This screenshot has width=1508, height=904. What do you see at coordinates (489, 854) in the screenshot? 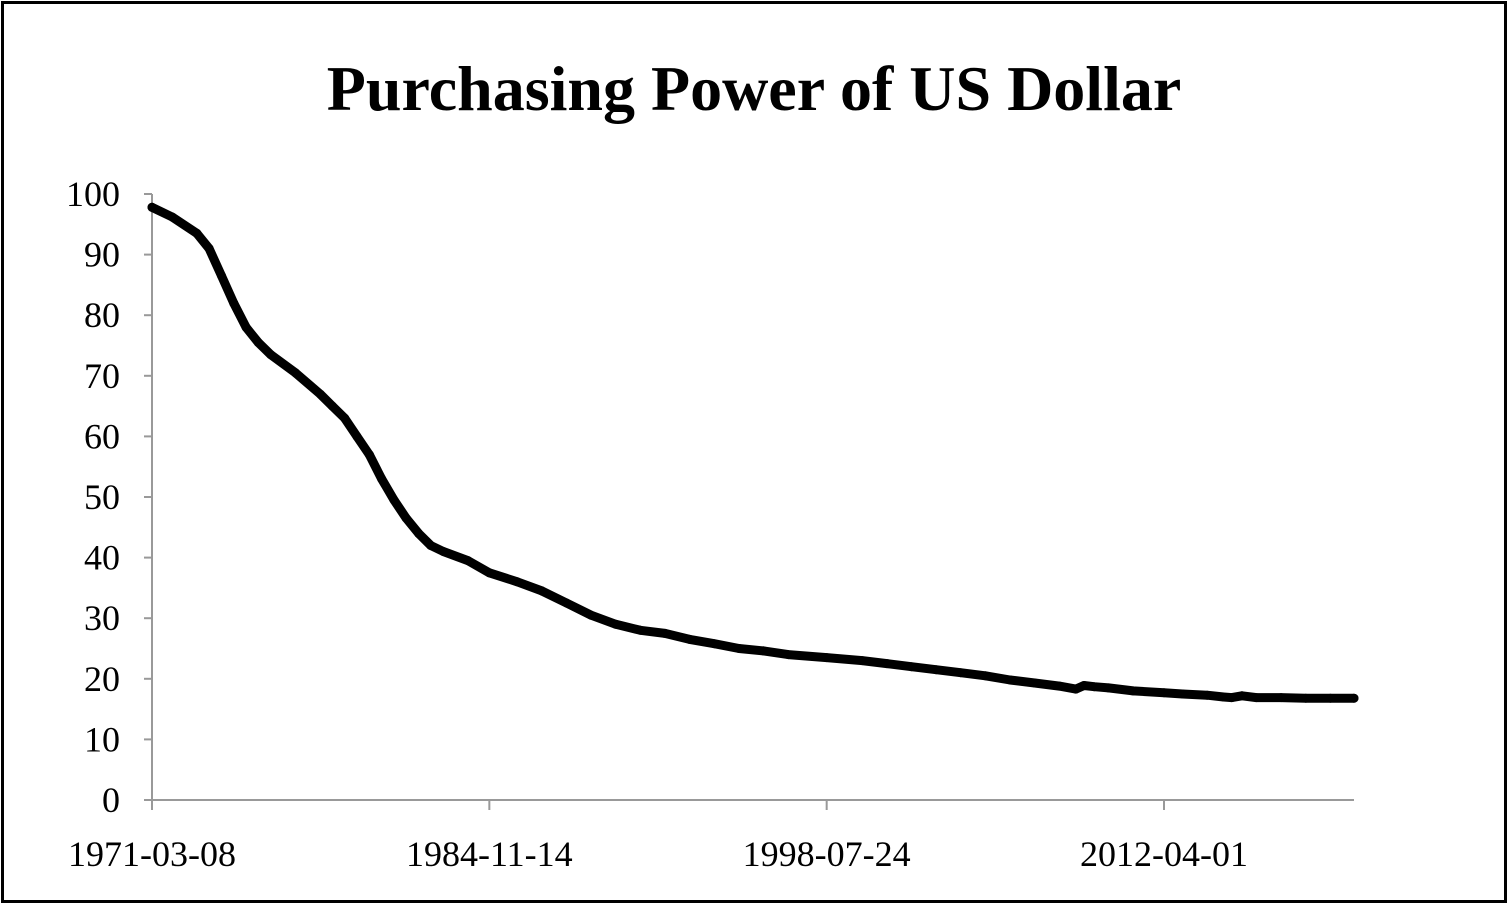
I see `x-tick-label: 1984-11-14` at bounding box center [489, 854].